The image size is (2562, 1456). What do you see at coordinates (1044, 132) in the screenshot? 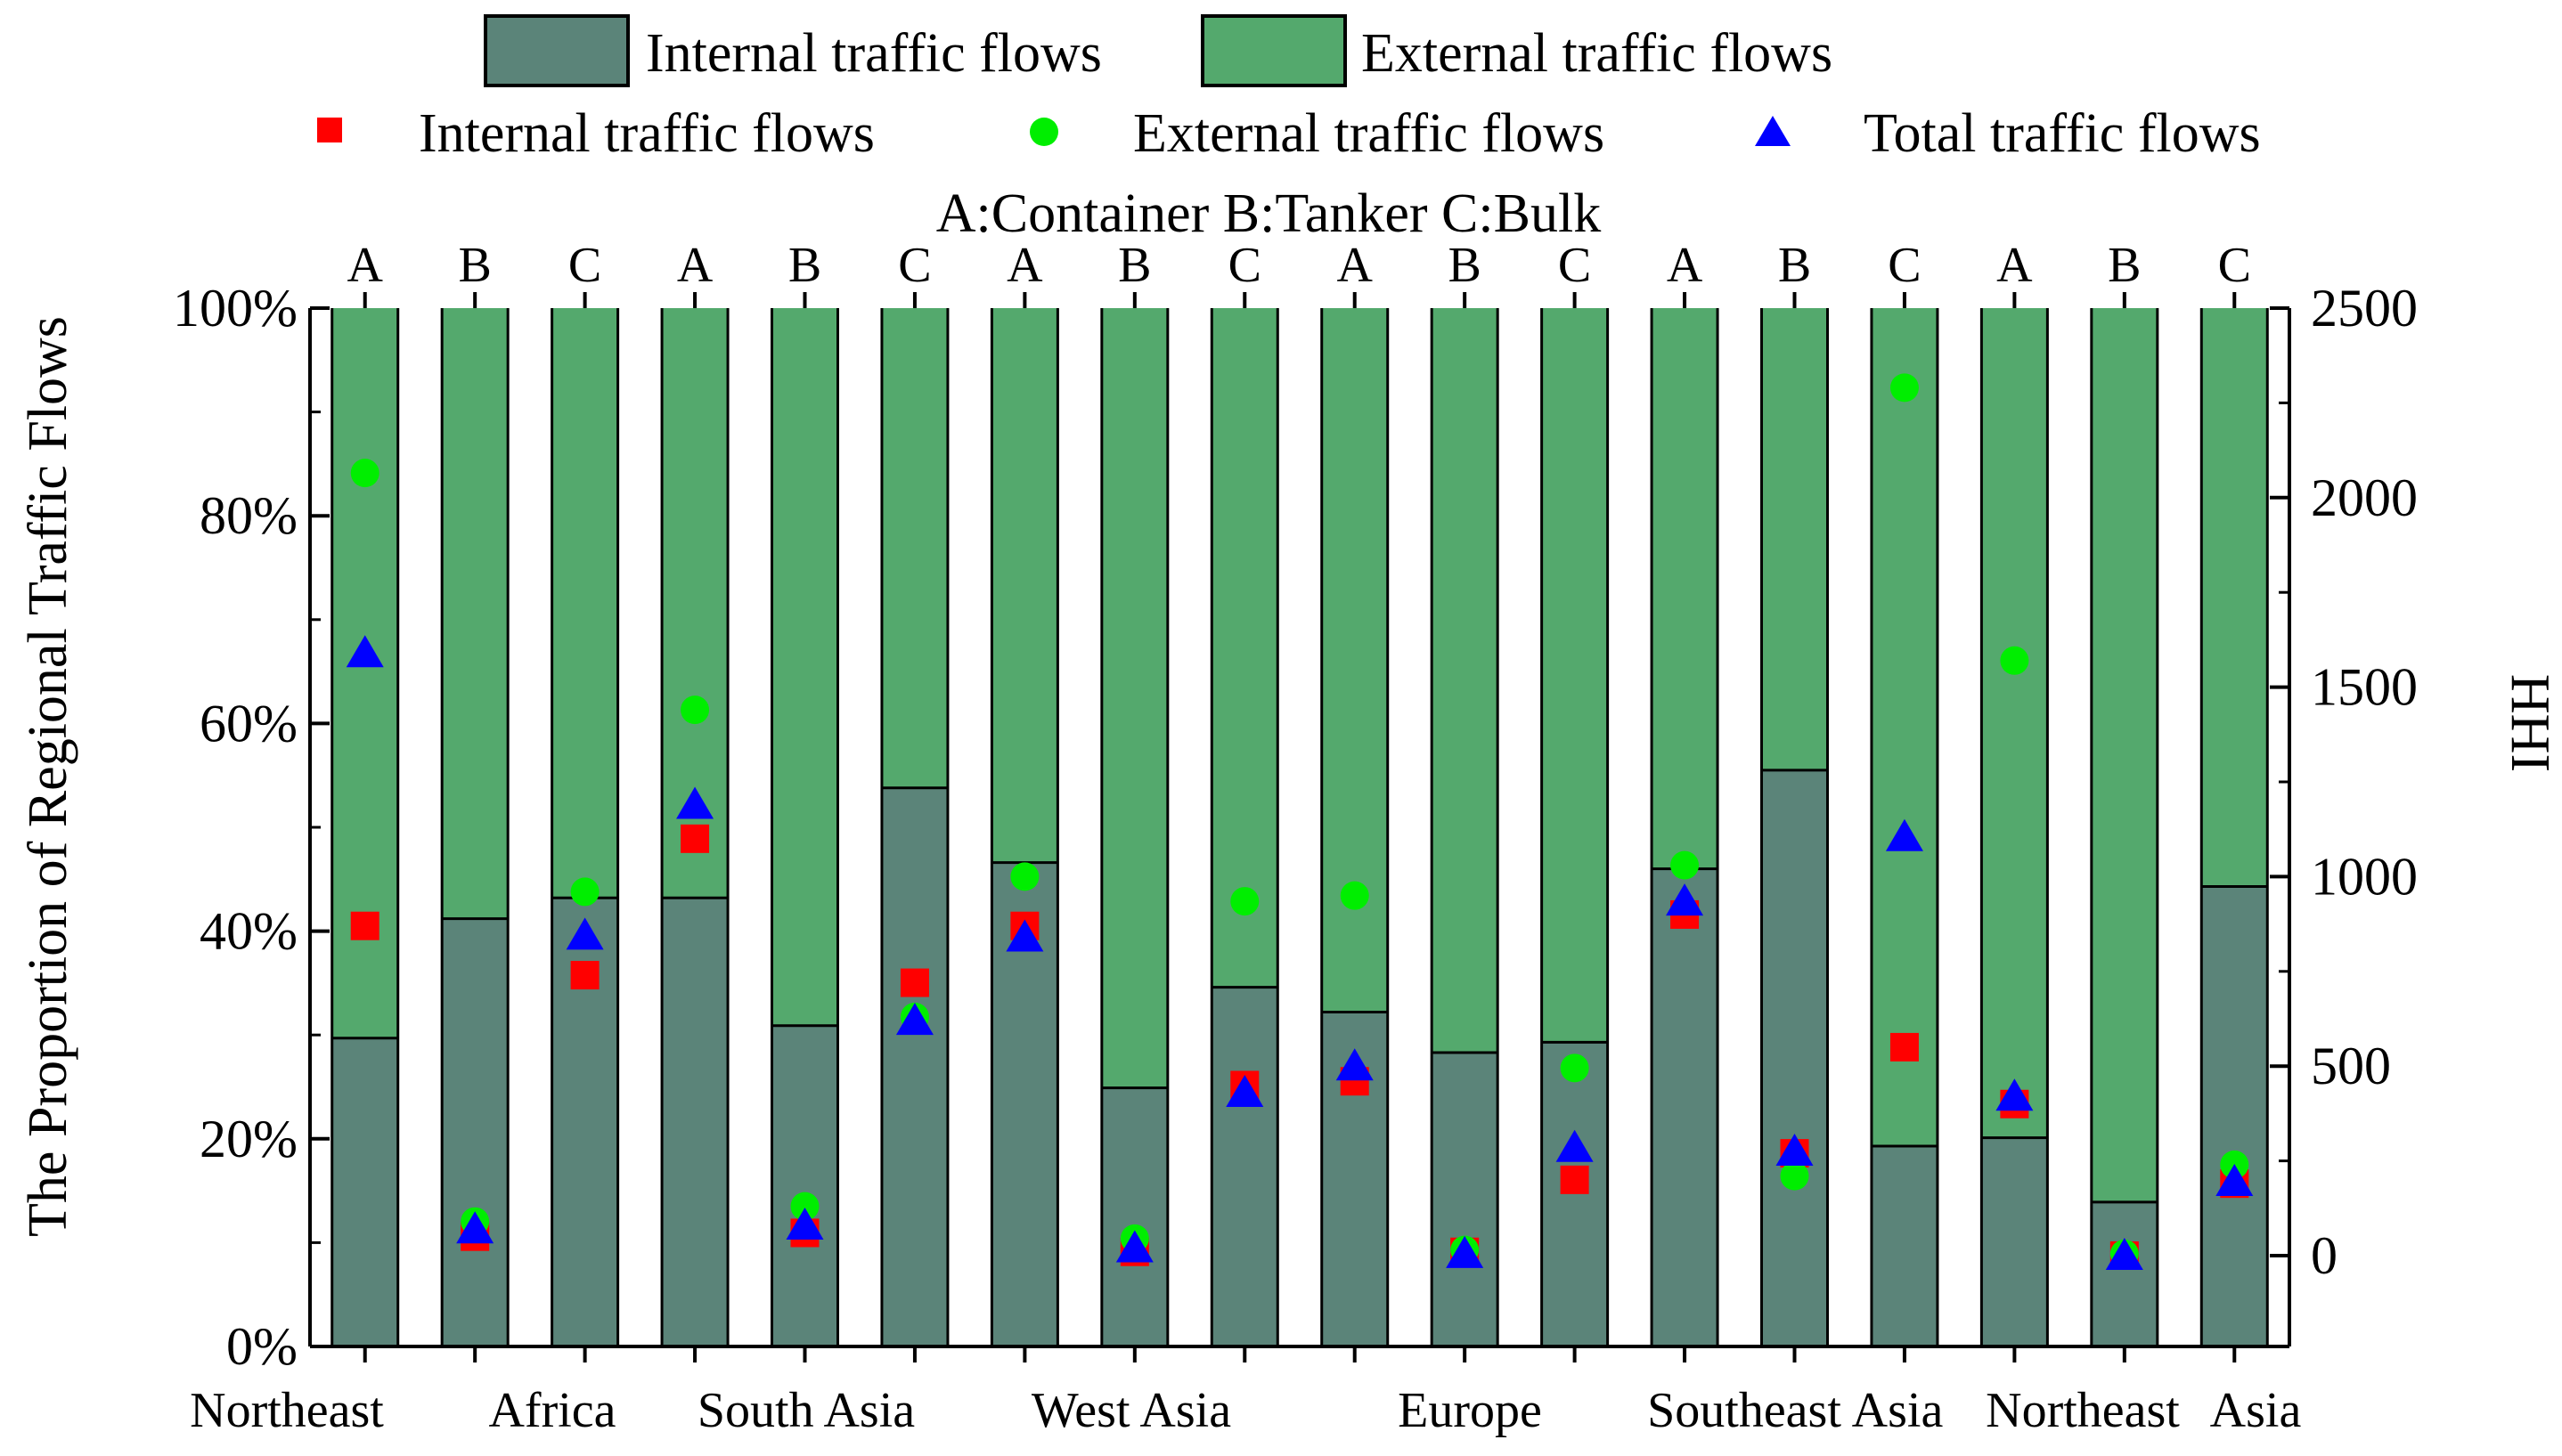
I see `legend-marker-circle` at bounding box center [1044, 132].